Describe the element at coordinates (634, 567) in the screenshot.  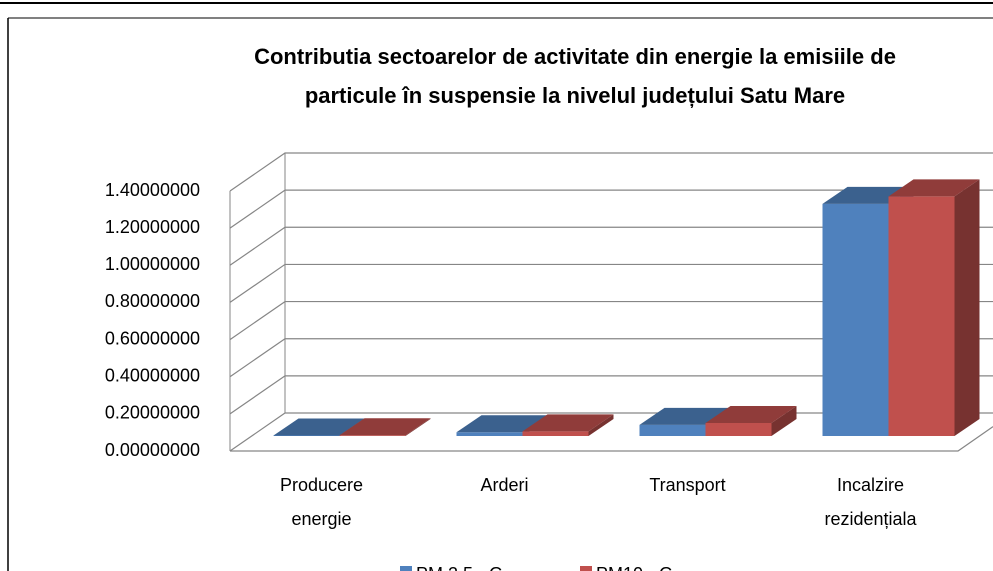
I see `legend-label: PM10 - G` at that location.